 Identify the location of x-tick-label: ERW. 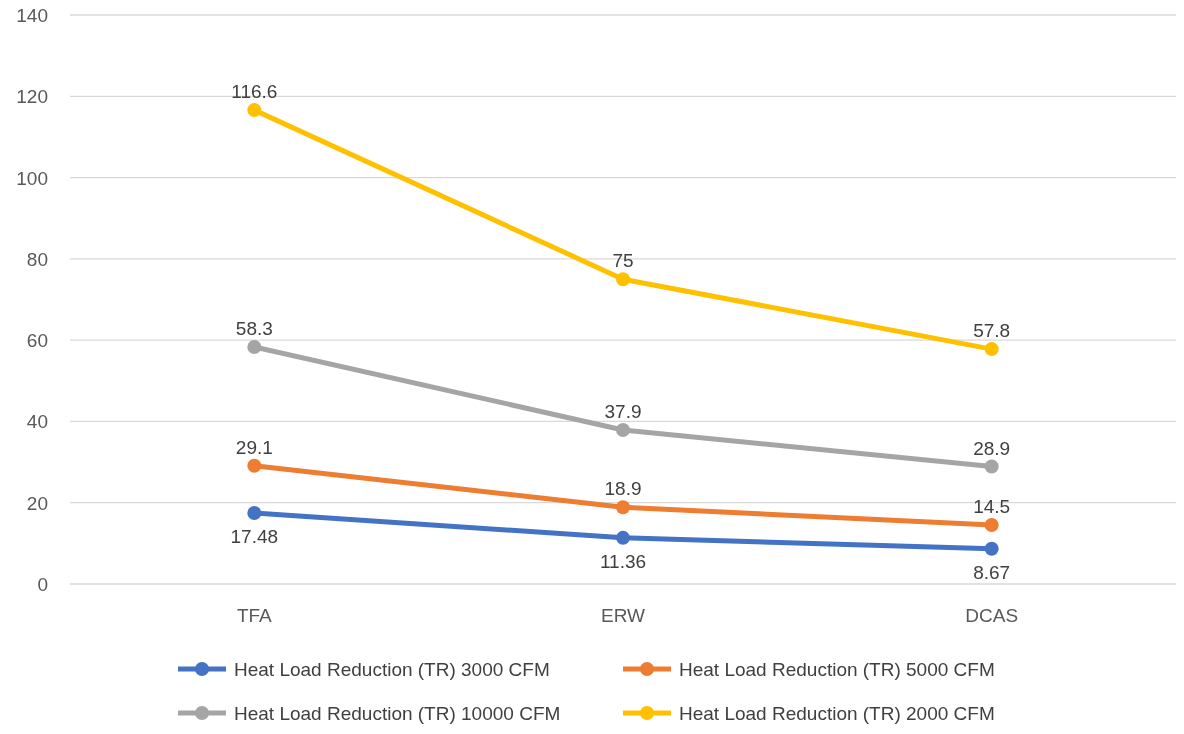
(623, 615).